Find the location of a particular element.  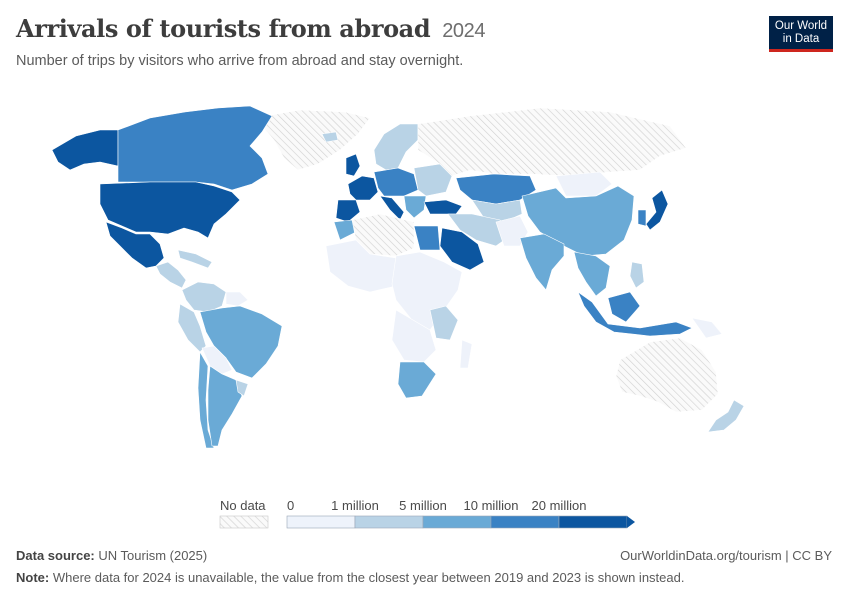

data-source: Data source: UN Tourism (2025) is located at coordinates (424, 555).